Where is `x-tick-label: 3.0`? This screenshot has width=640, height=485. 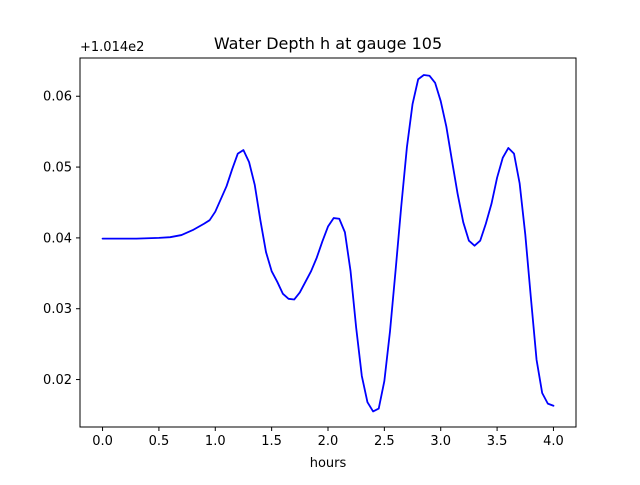
x-tick-label: 3.0 is located at coordinates (440, 441).